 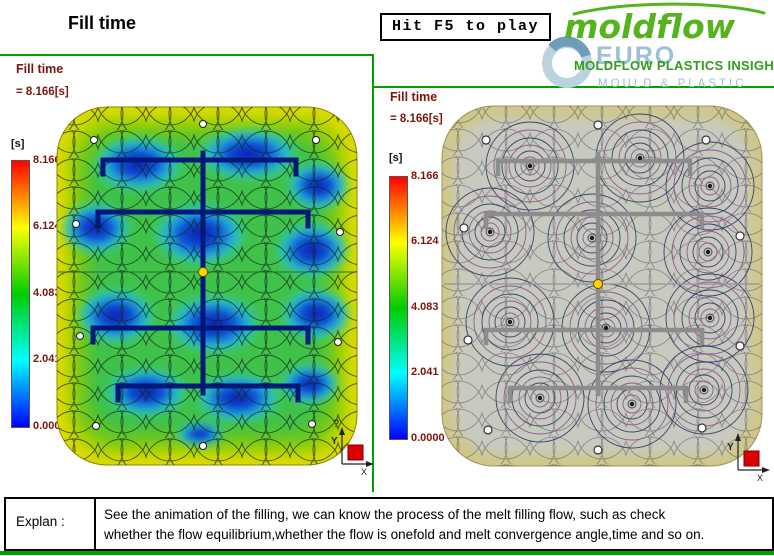 I want to click on explanation-label: Explan :, so click(x=51, y=524).